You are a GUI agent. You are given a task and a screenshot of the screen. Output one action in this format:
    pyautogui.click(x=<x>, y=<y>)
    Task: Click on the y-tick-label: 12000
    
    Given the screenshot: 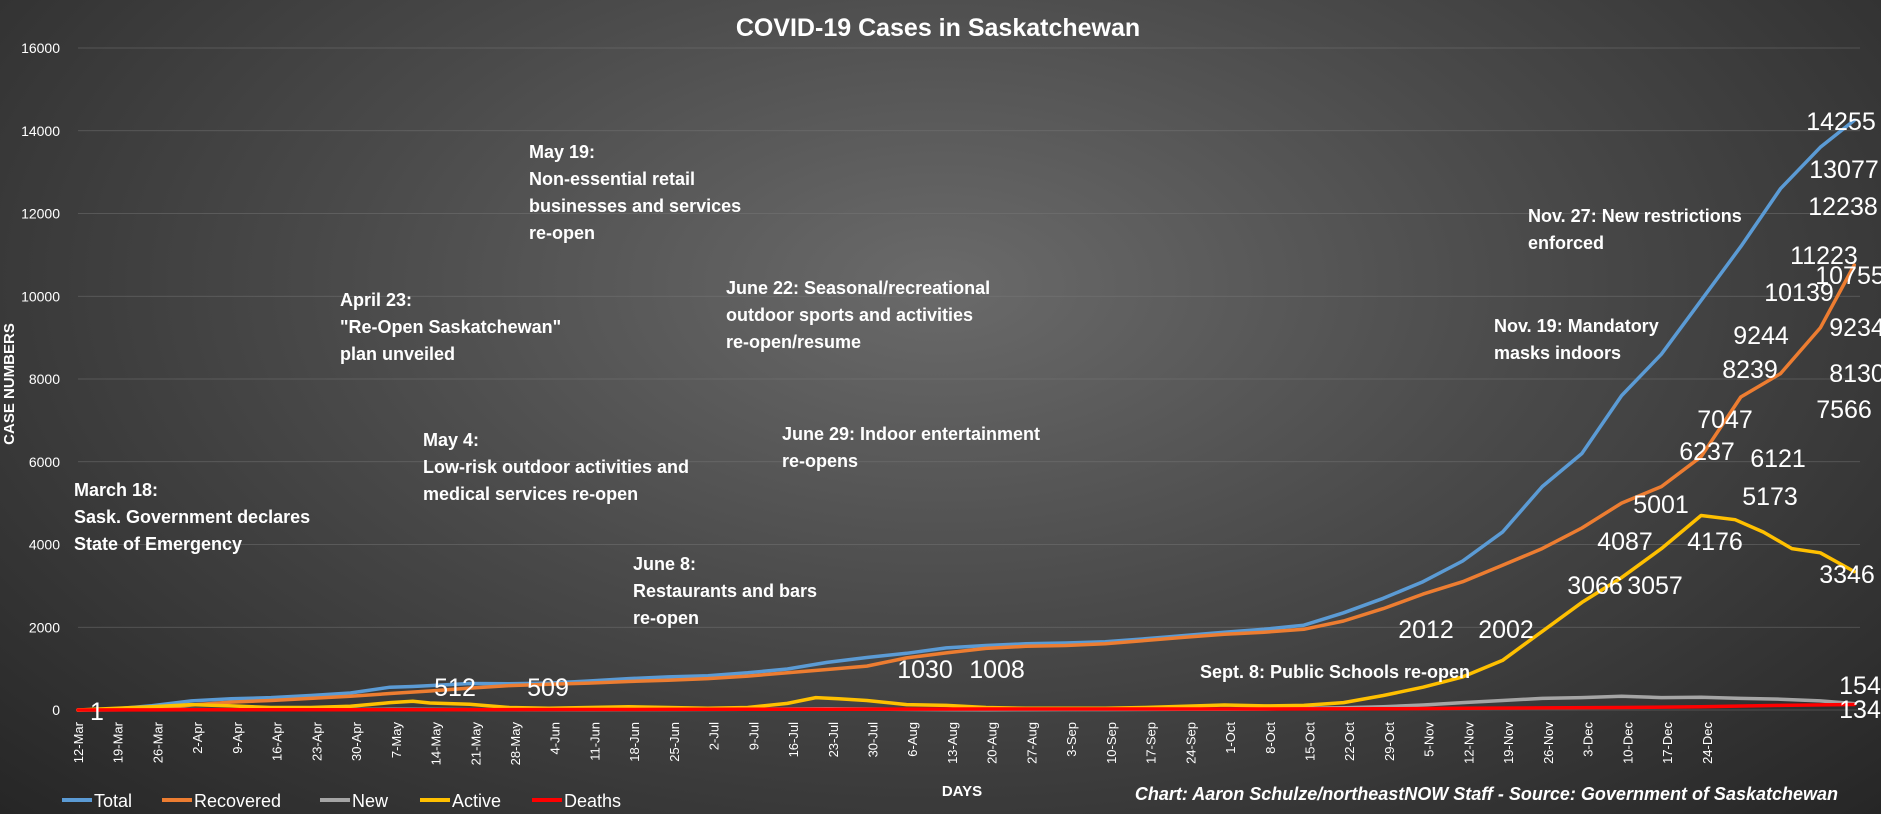 What is the action you would take?
    pyautogui.click(x=40, y=214)
    